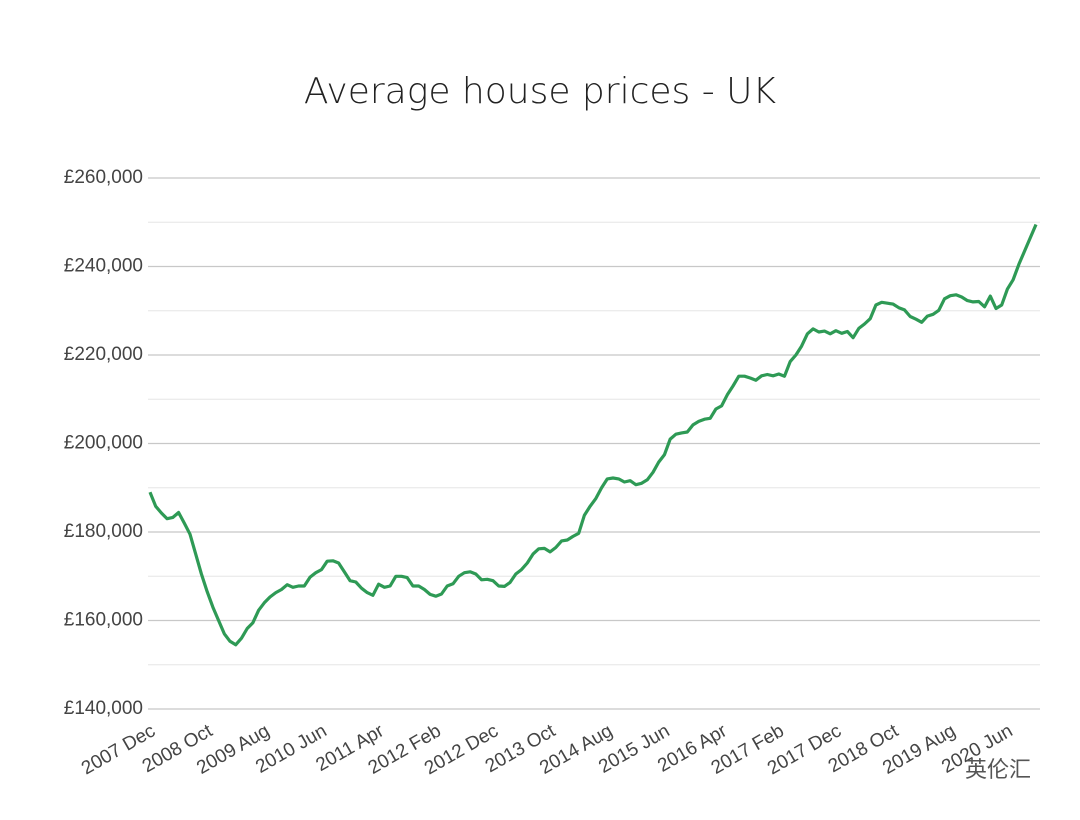  I want to click on y-tick-label: £200,000, so click(103, 443).